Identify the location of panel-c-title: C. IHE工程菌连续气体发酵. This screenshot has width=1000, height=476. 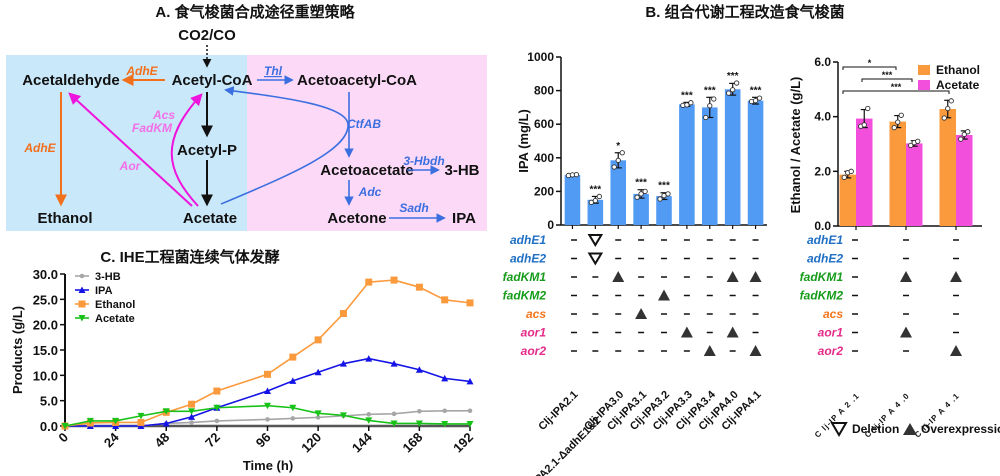
(189, 257).